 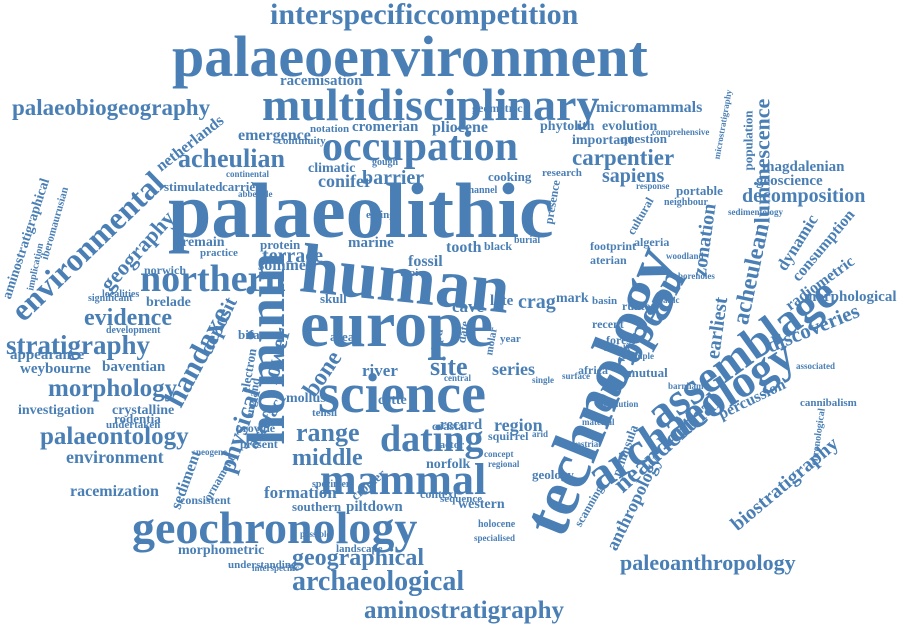 What do you see at coordinates (280, 244) in the screenshot?
I see `cloud-word: protein` at bounding box center [280, 244].